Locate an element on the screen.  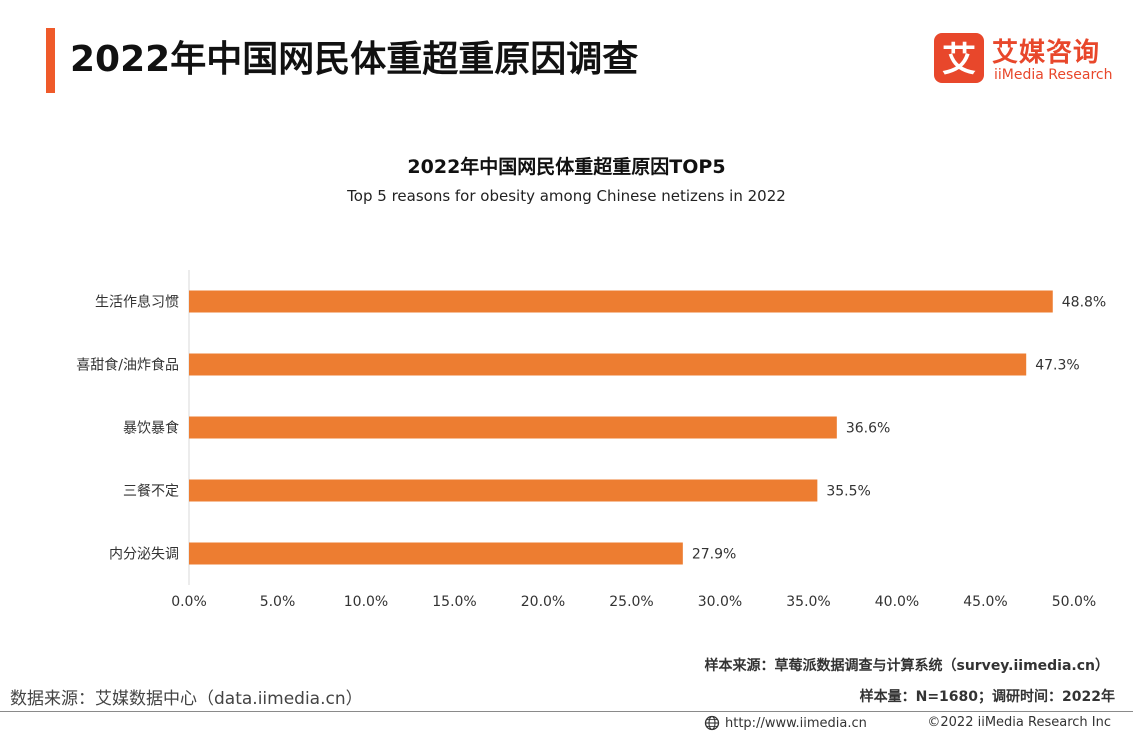
x-tick-label-9: 40.0% is located at coordinates (897, 602).